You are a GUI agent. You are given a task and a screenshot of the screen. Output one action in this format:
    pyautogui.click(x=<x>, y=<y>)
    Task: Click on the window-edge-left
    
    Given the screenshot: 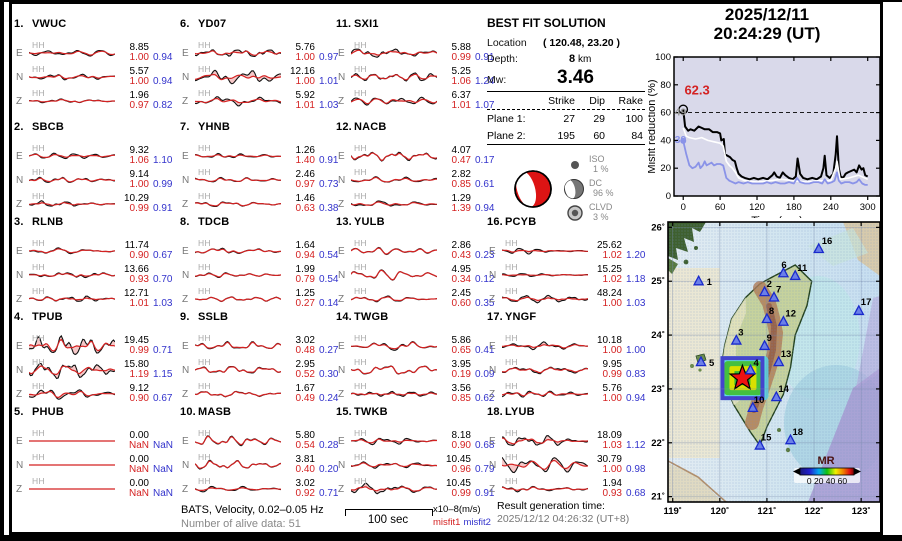 What is the action you would take?
    pyautogui.click(x=2, y=270)
    